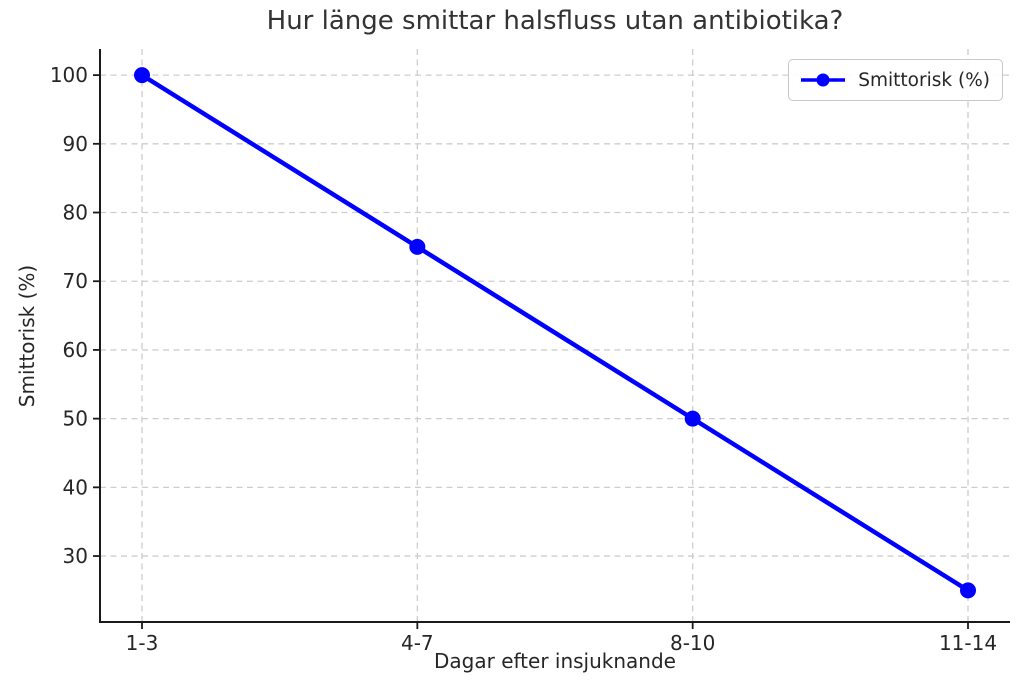 Image resolution: width=1024 pixels, height=694 pixels. I want to click on x-tick-label: 11-14, so click(968, 643).